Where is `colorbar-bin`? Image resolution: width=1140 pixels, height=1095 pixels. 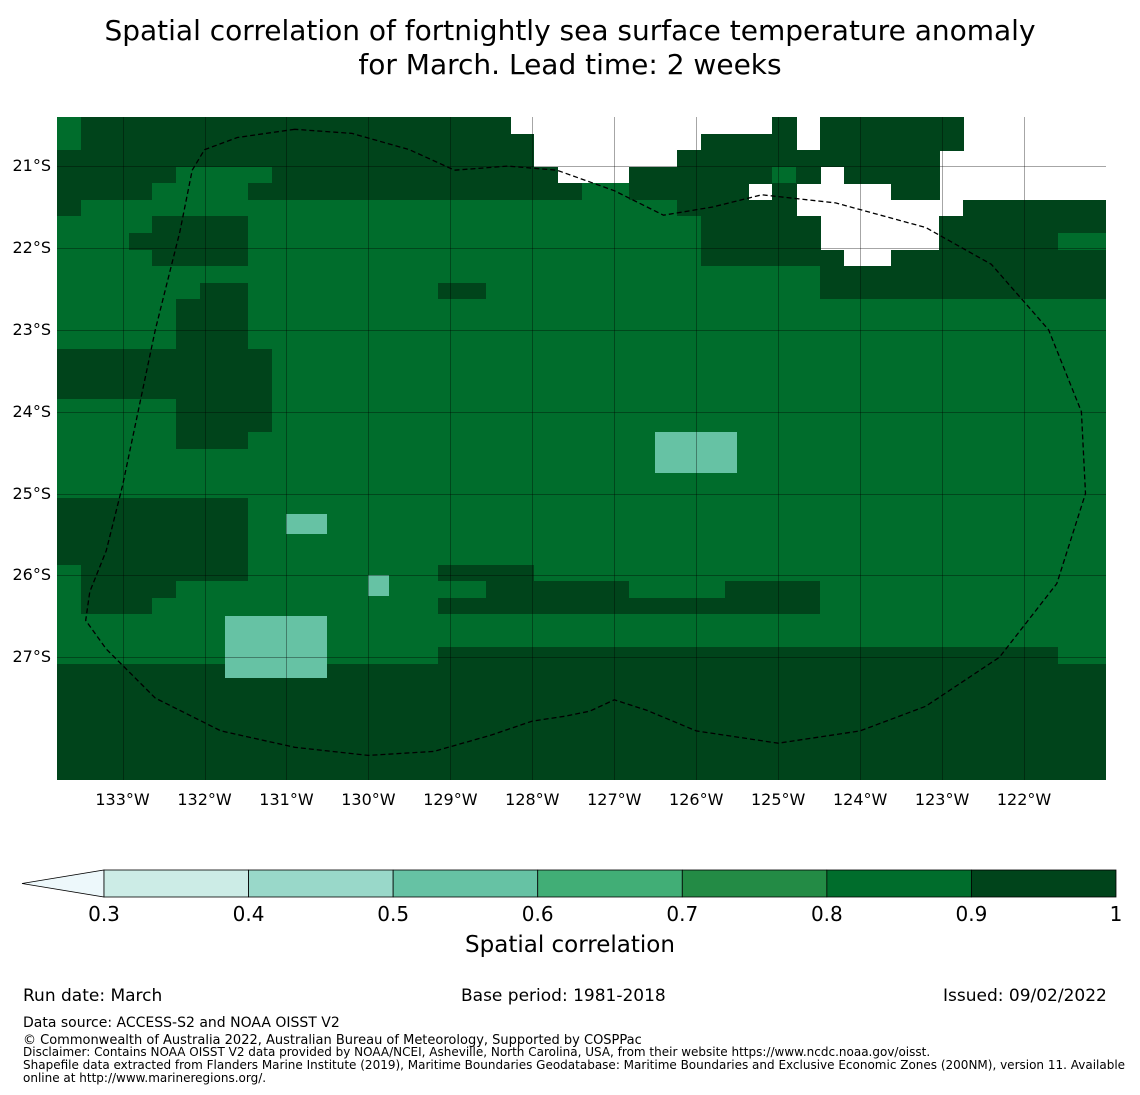 colorbar-bin is located at coordinates (1044, 883).